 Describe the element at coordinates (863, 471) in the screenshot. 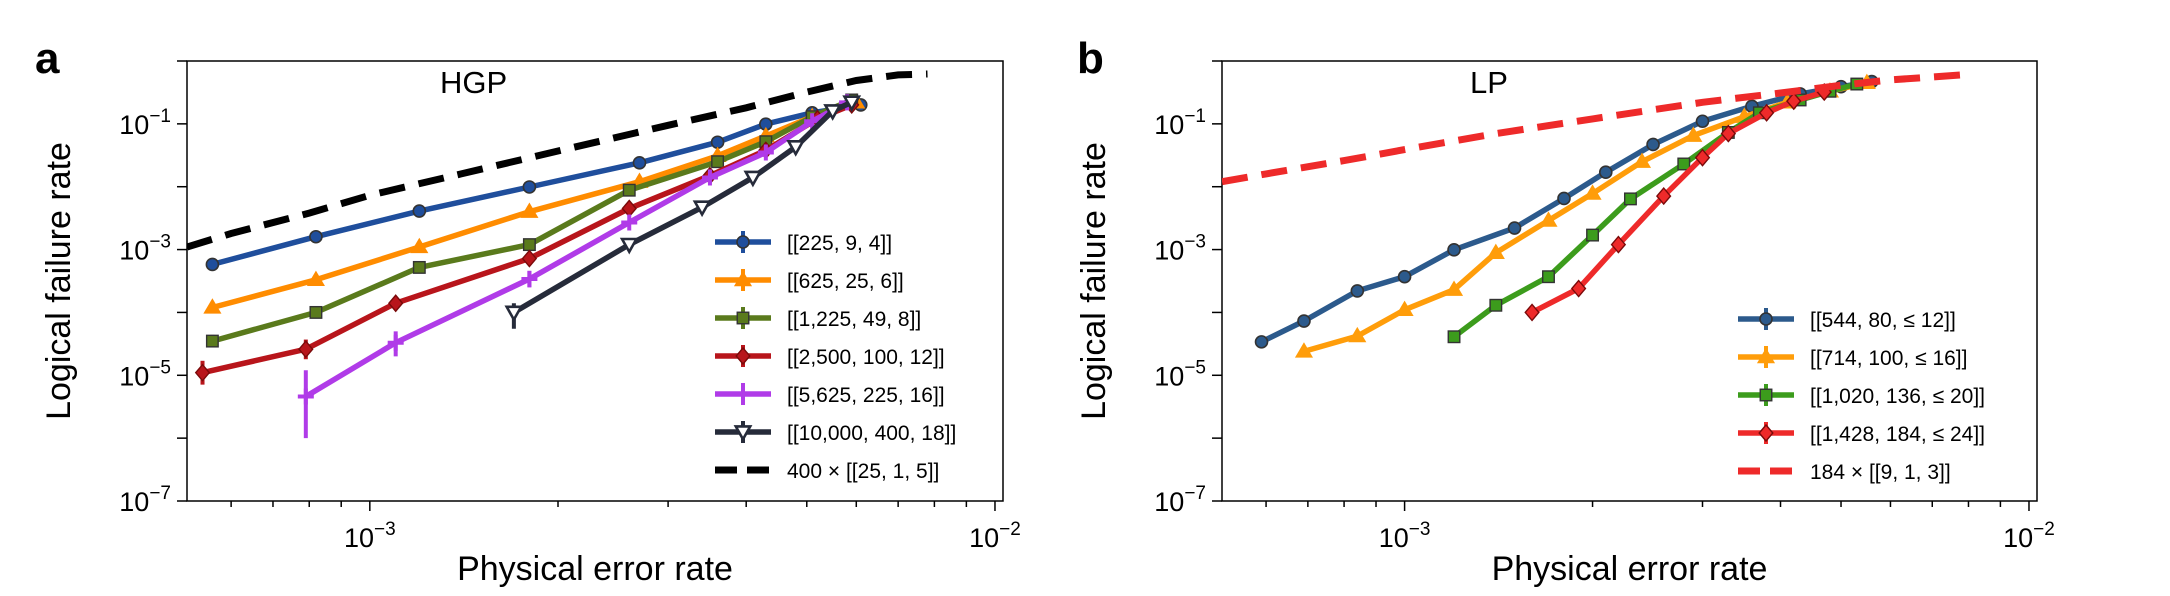

I see `legend-label: 400 × [[25, 1, 5]]` at that location.